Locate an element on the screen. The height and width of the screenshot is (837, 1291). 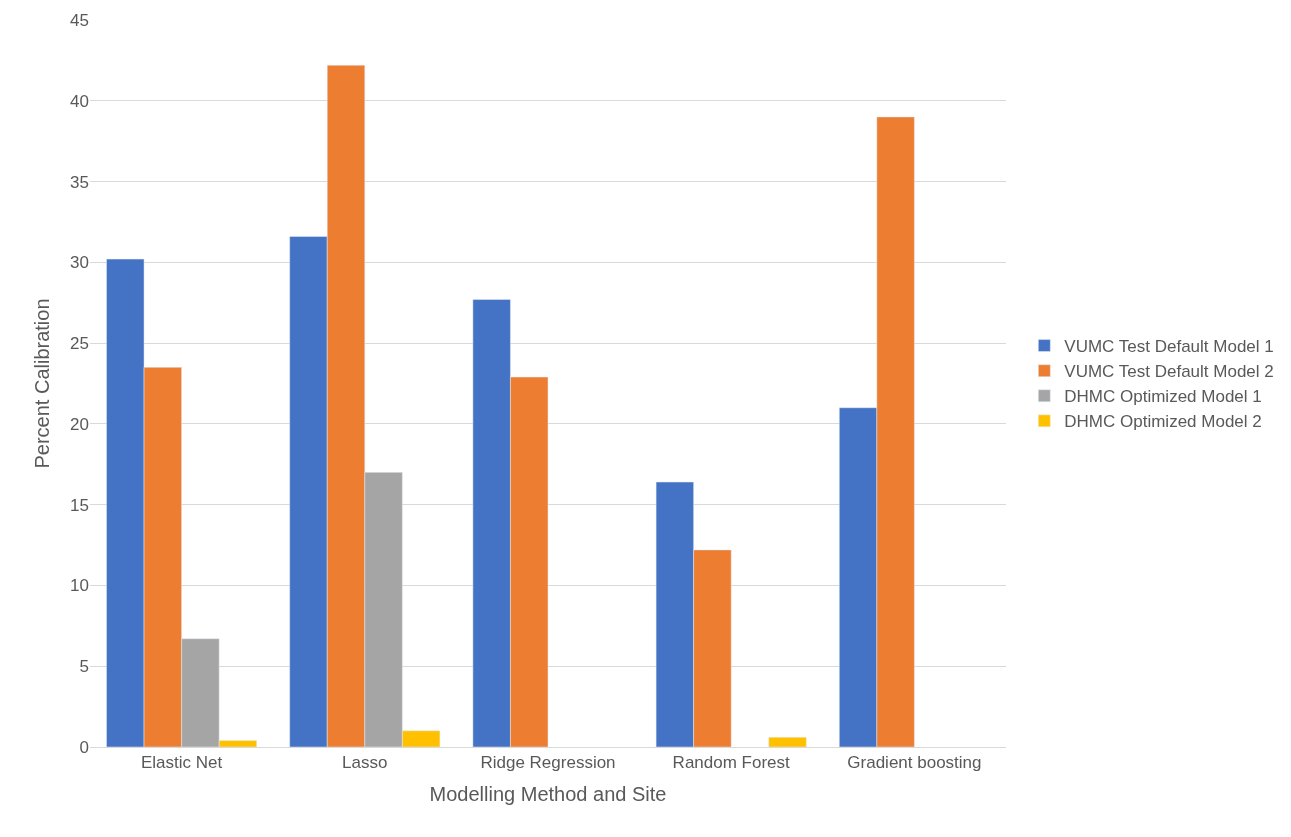
x-tick-label: Lasso is located at coordinates (365, 763).